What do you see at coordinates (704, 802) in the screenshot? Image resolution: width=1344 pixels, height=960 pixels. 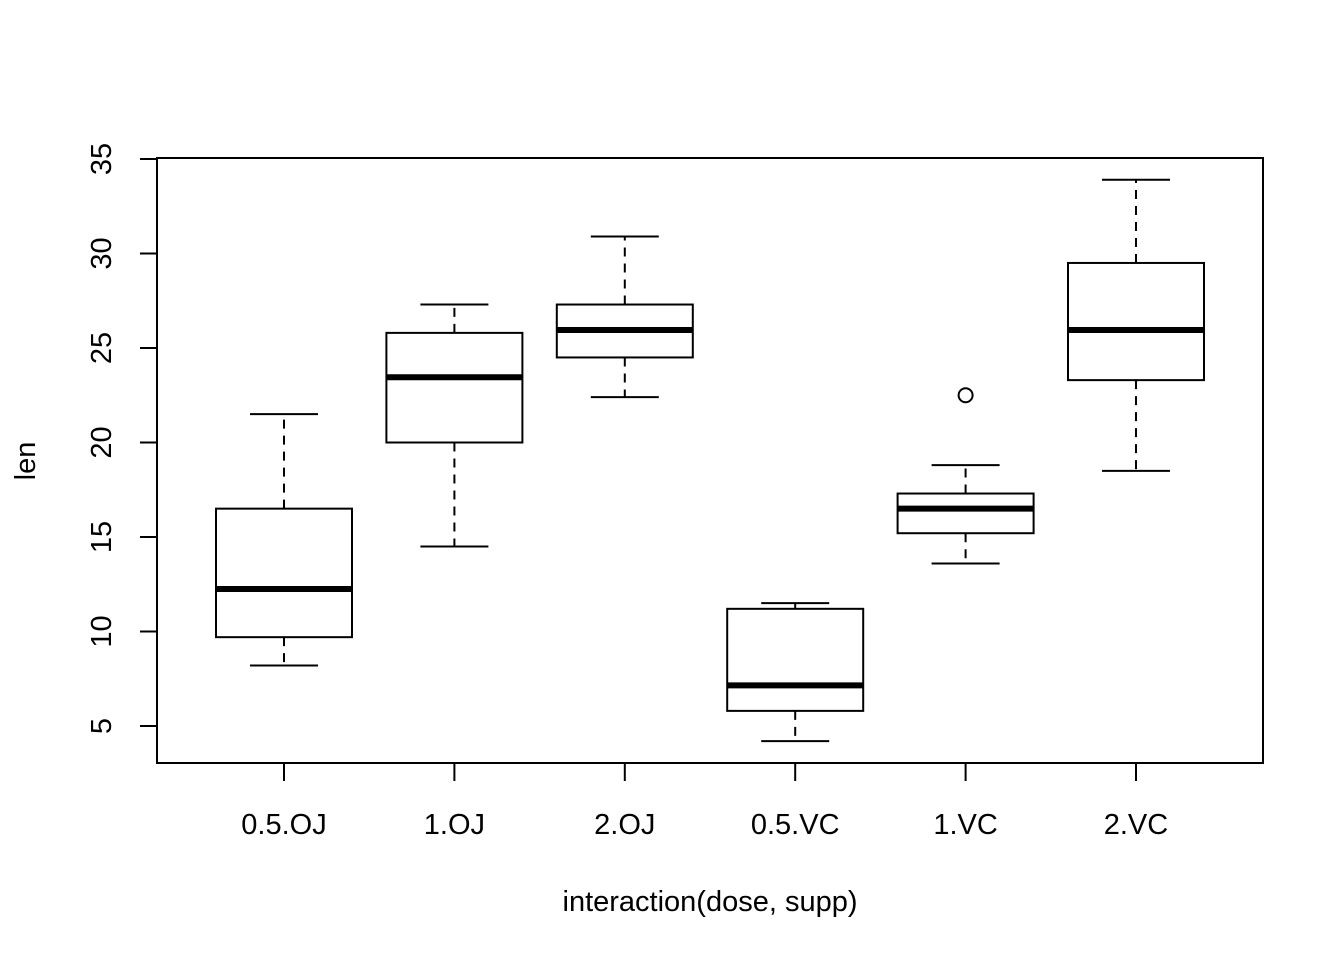 I see `x-axis: 0.5.OJ 1.OJ 2.OJ 0.5.VC 1.VC 2.VC` at bounding box center [704, 802].